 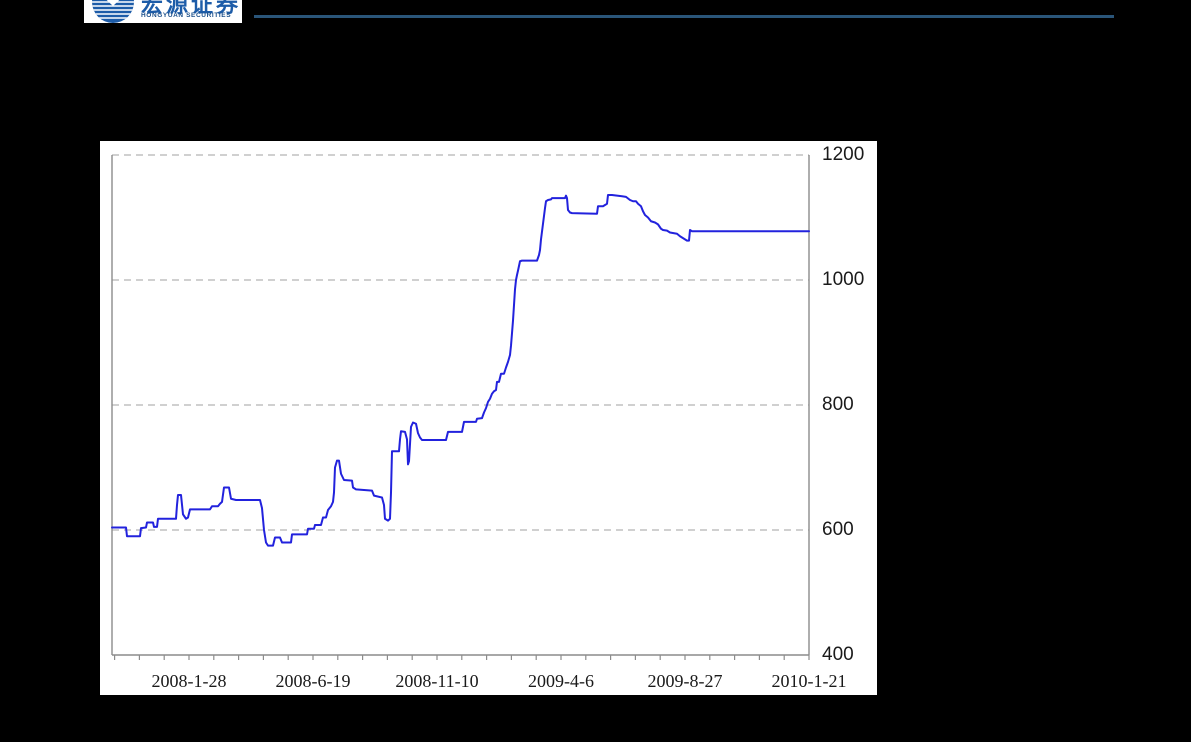 I want to click on x-tick-label-2008-11-10: 2008-11-10, so click(x=437, y=681).